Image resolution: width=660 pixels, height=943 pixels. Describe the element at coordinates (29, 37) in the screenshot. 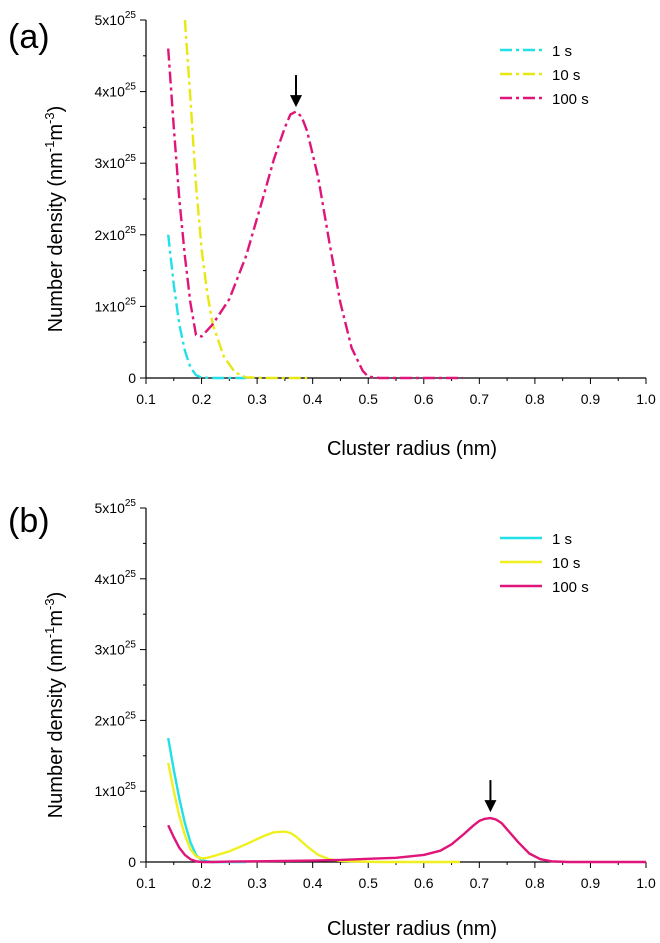

I see `panel-label: (a)` at that location.